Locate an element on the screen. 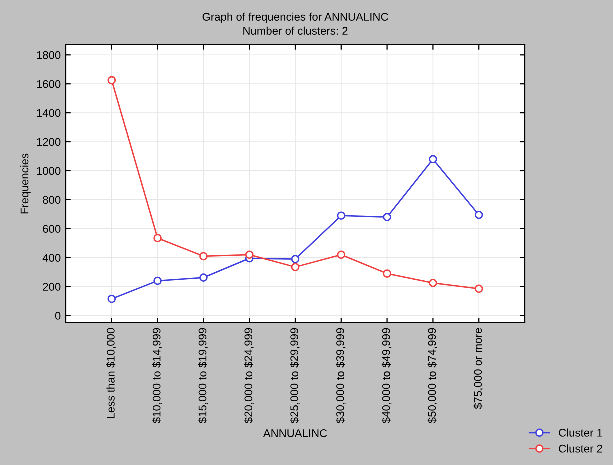  legend-label: Cluster 2 is located at coordinates (580, 448).